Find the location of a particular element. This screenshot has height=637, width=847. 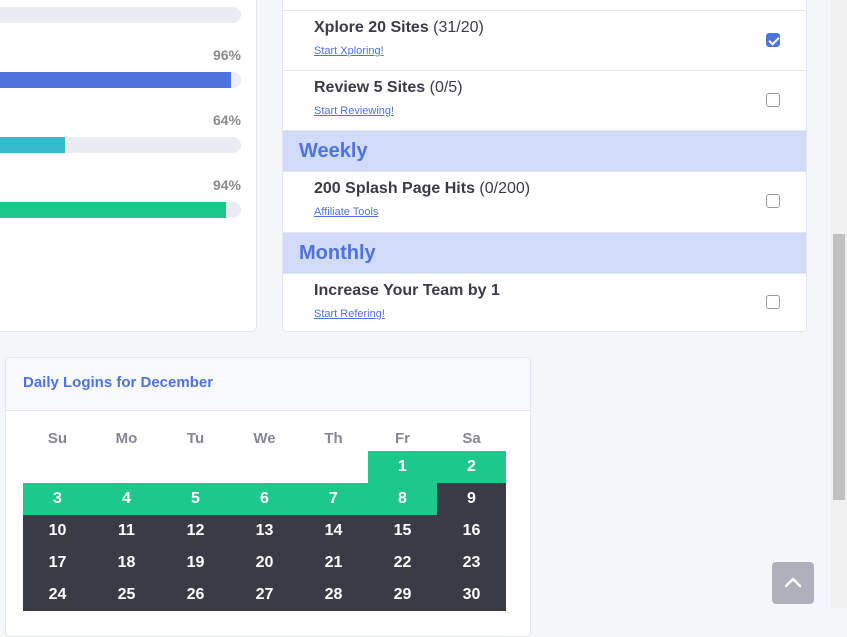

calendar-day: 16 is located at coordinates (471, 531).